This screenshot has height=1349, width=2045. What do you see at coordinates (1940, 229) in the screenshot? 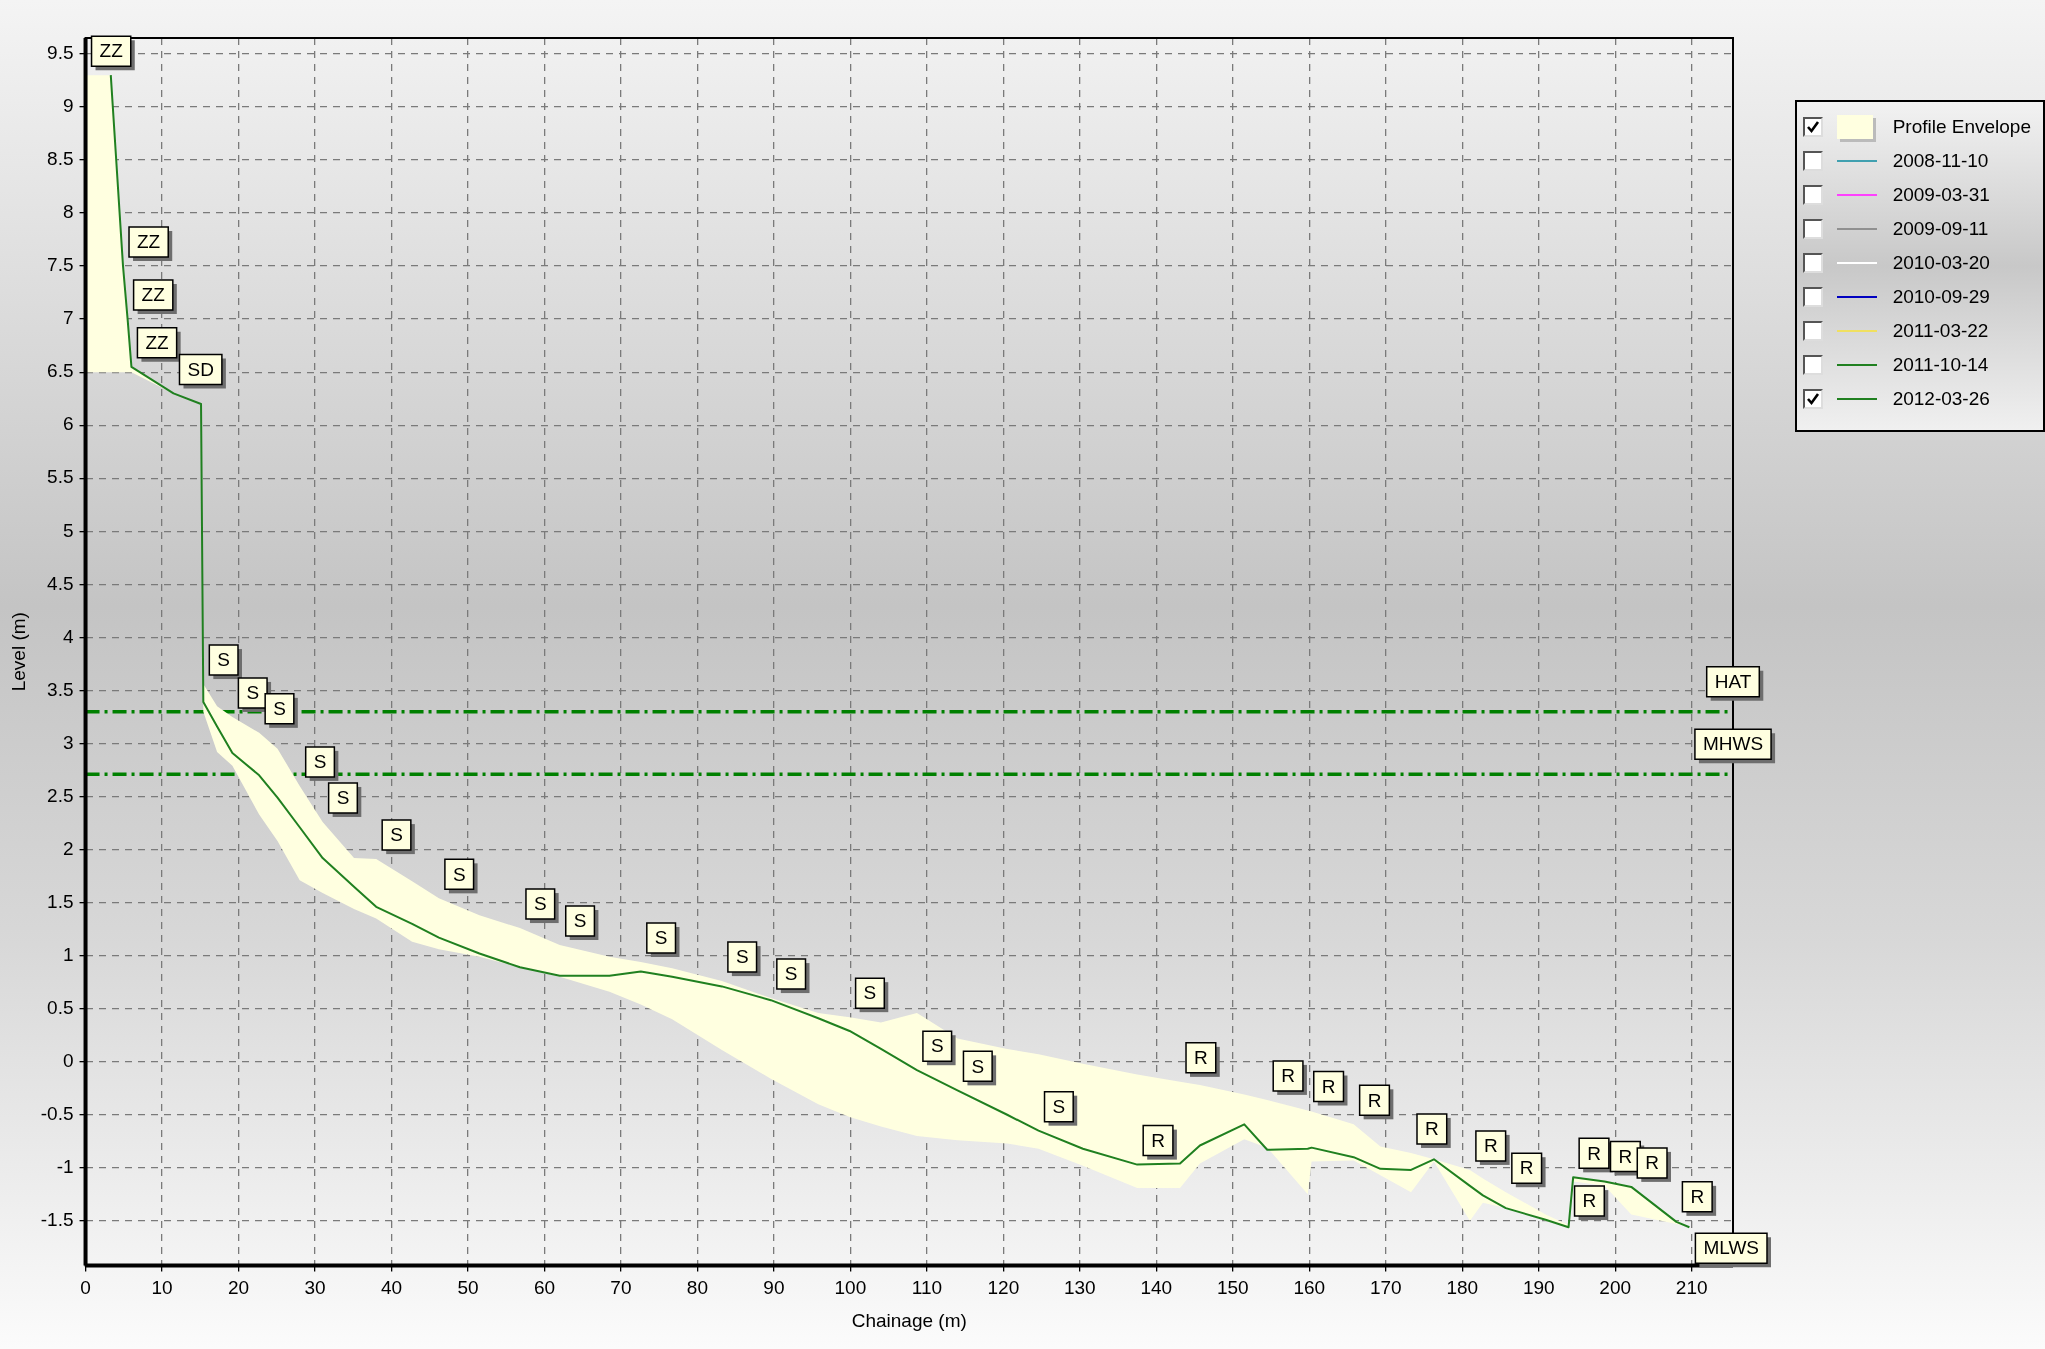
I see `legend-label: 2009-09-11` at bounding box center [1940, 229].